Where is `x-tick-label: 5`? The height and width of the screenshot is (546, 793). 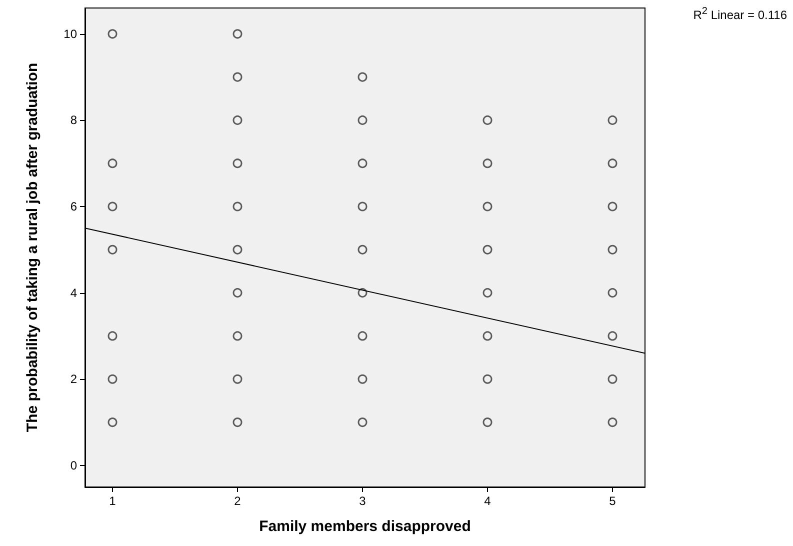 x-tick-label: 5 is located at coordinates (612, 501).